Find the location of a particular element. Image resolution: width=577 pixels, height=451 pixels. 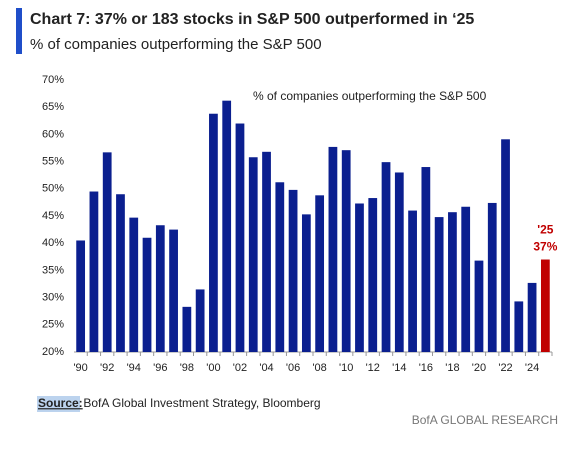

x-tick-label: '90 is located at coordinates (80, 368).